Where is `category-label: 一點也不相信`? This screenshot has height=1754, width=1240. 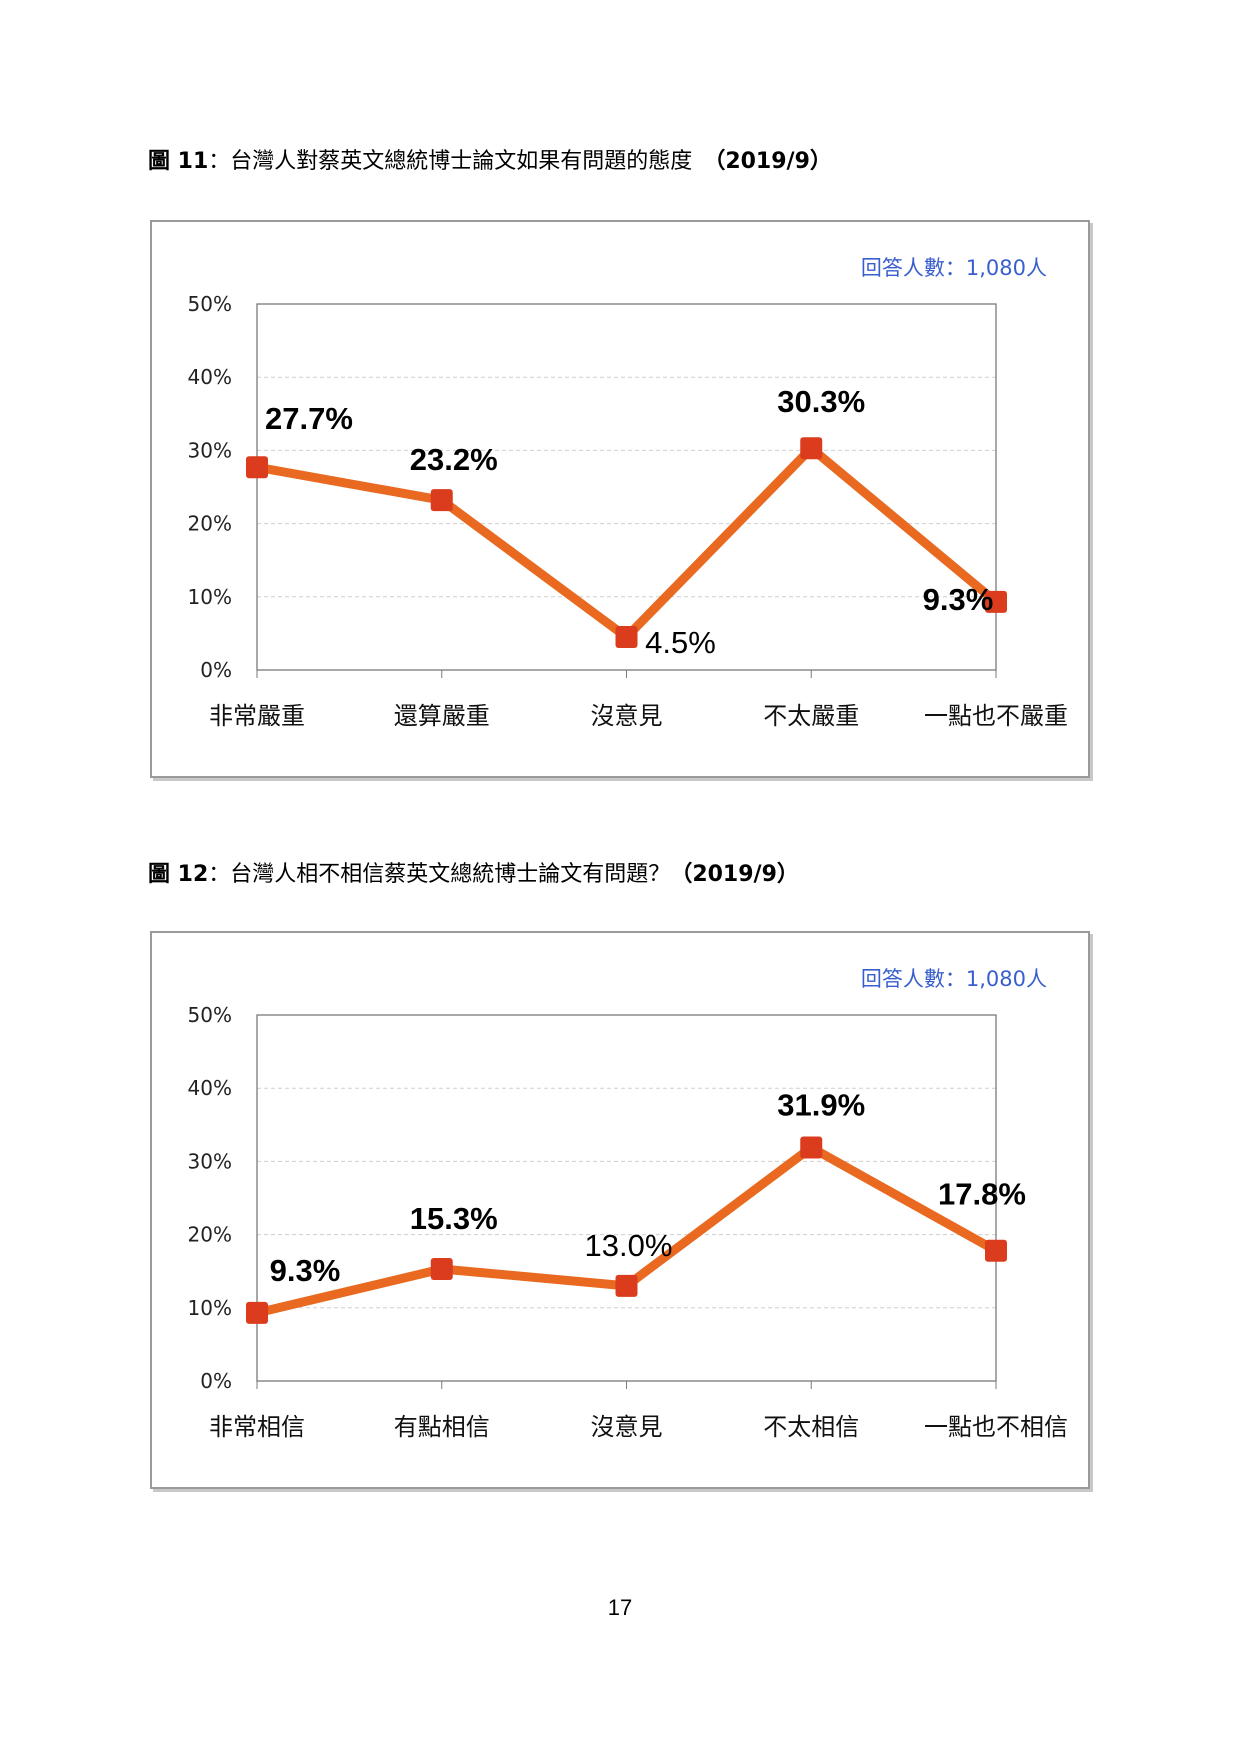
category-label: 一點也不相信 is located at coordinates (996, 1427).